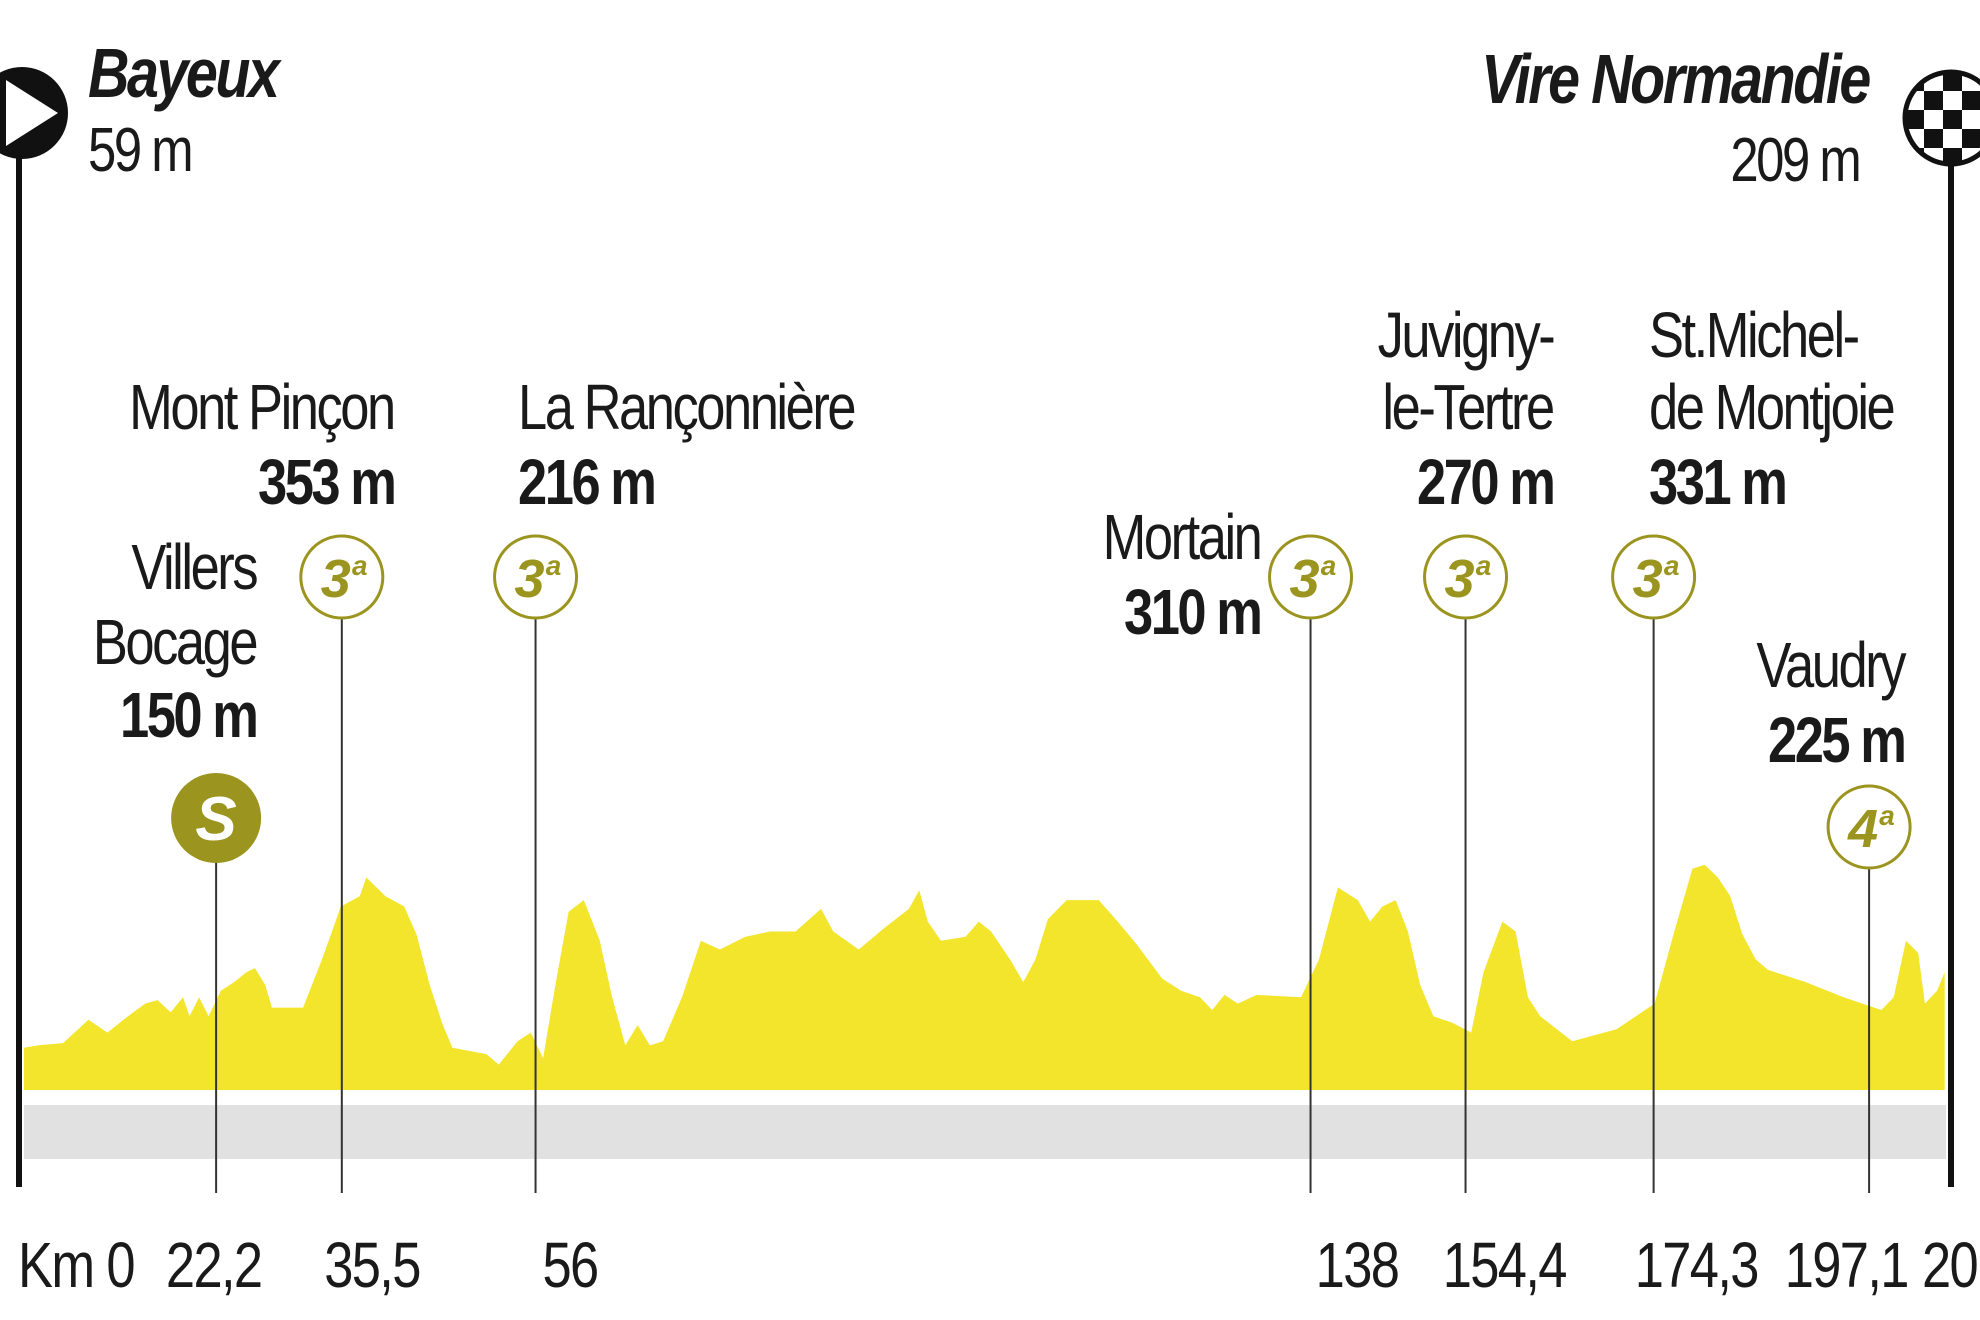 This screenshot has height=1320, width=1980. Describe the element at coordinates (188, 715) in the screenshot. I see `sprint-altitude: 150 m` at that location.